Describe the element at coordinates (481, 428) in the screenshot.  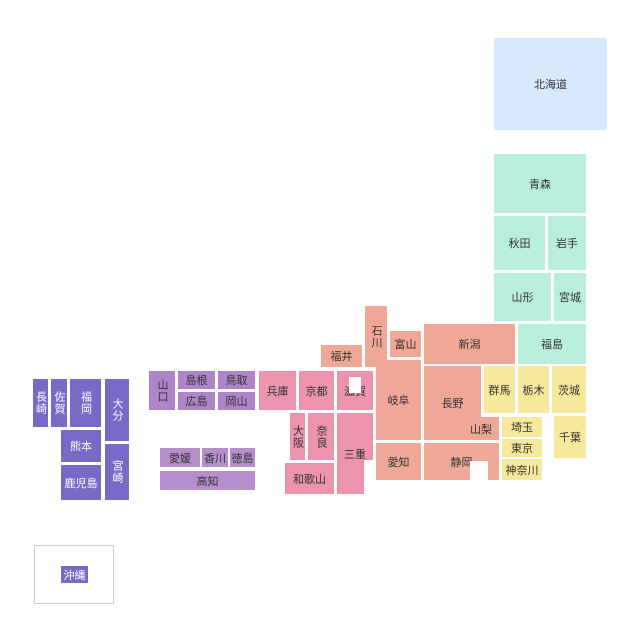
I see `prefecture: 山梨` at that location.